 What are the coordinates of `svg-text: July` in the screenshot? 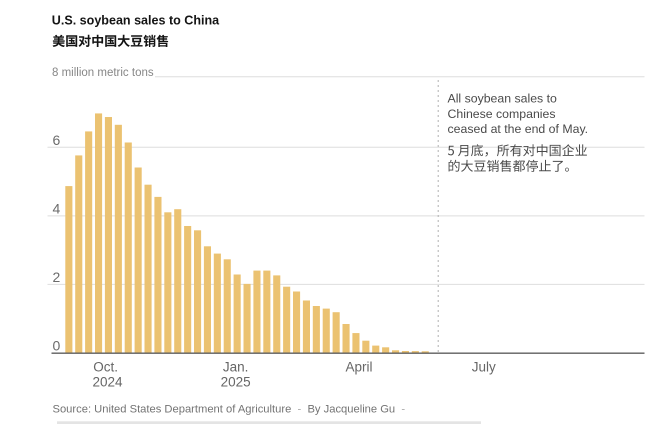 It's located at (484, 367).